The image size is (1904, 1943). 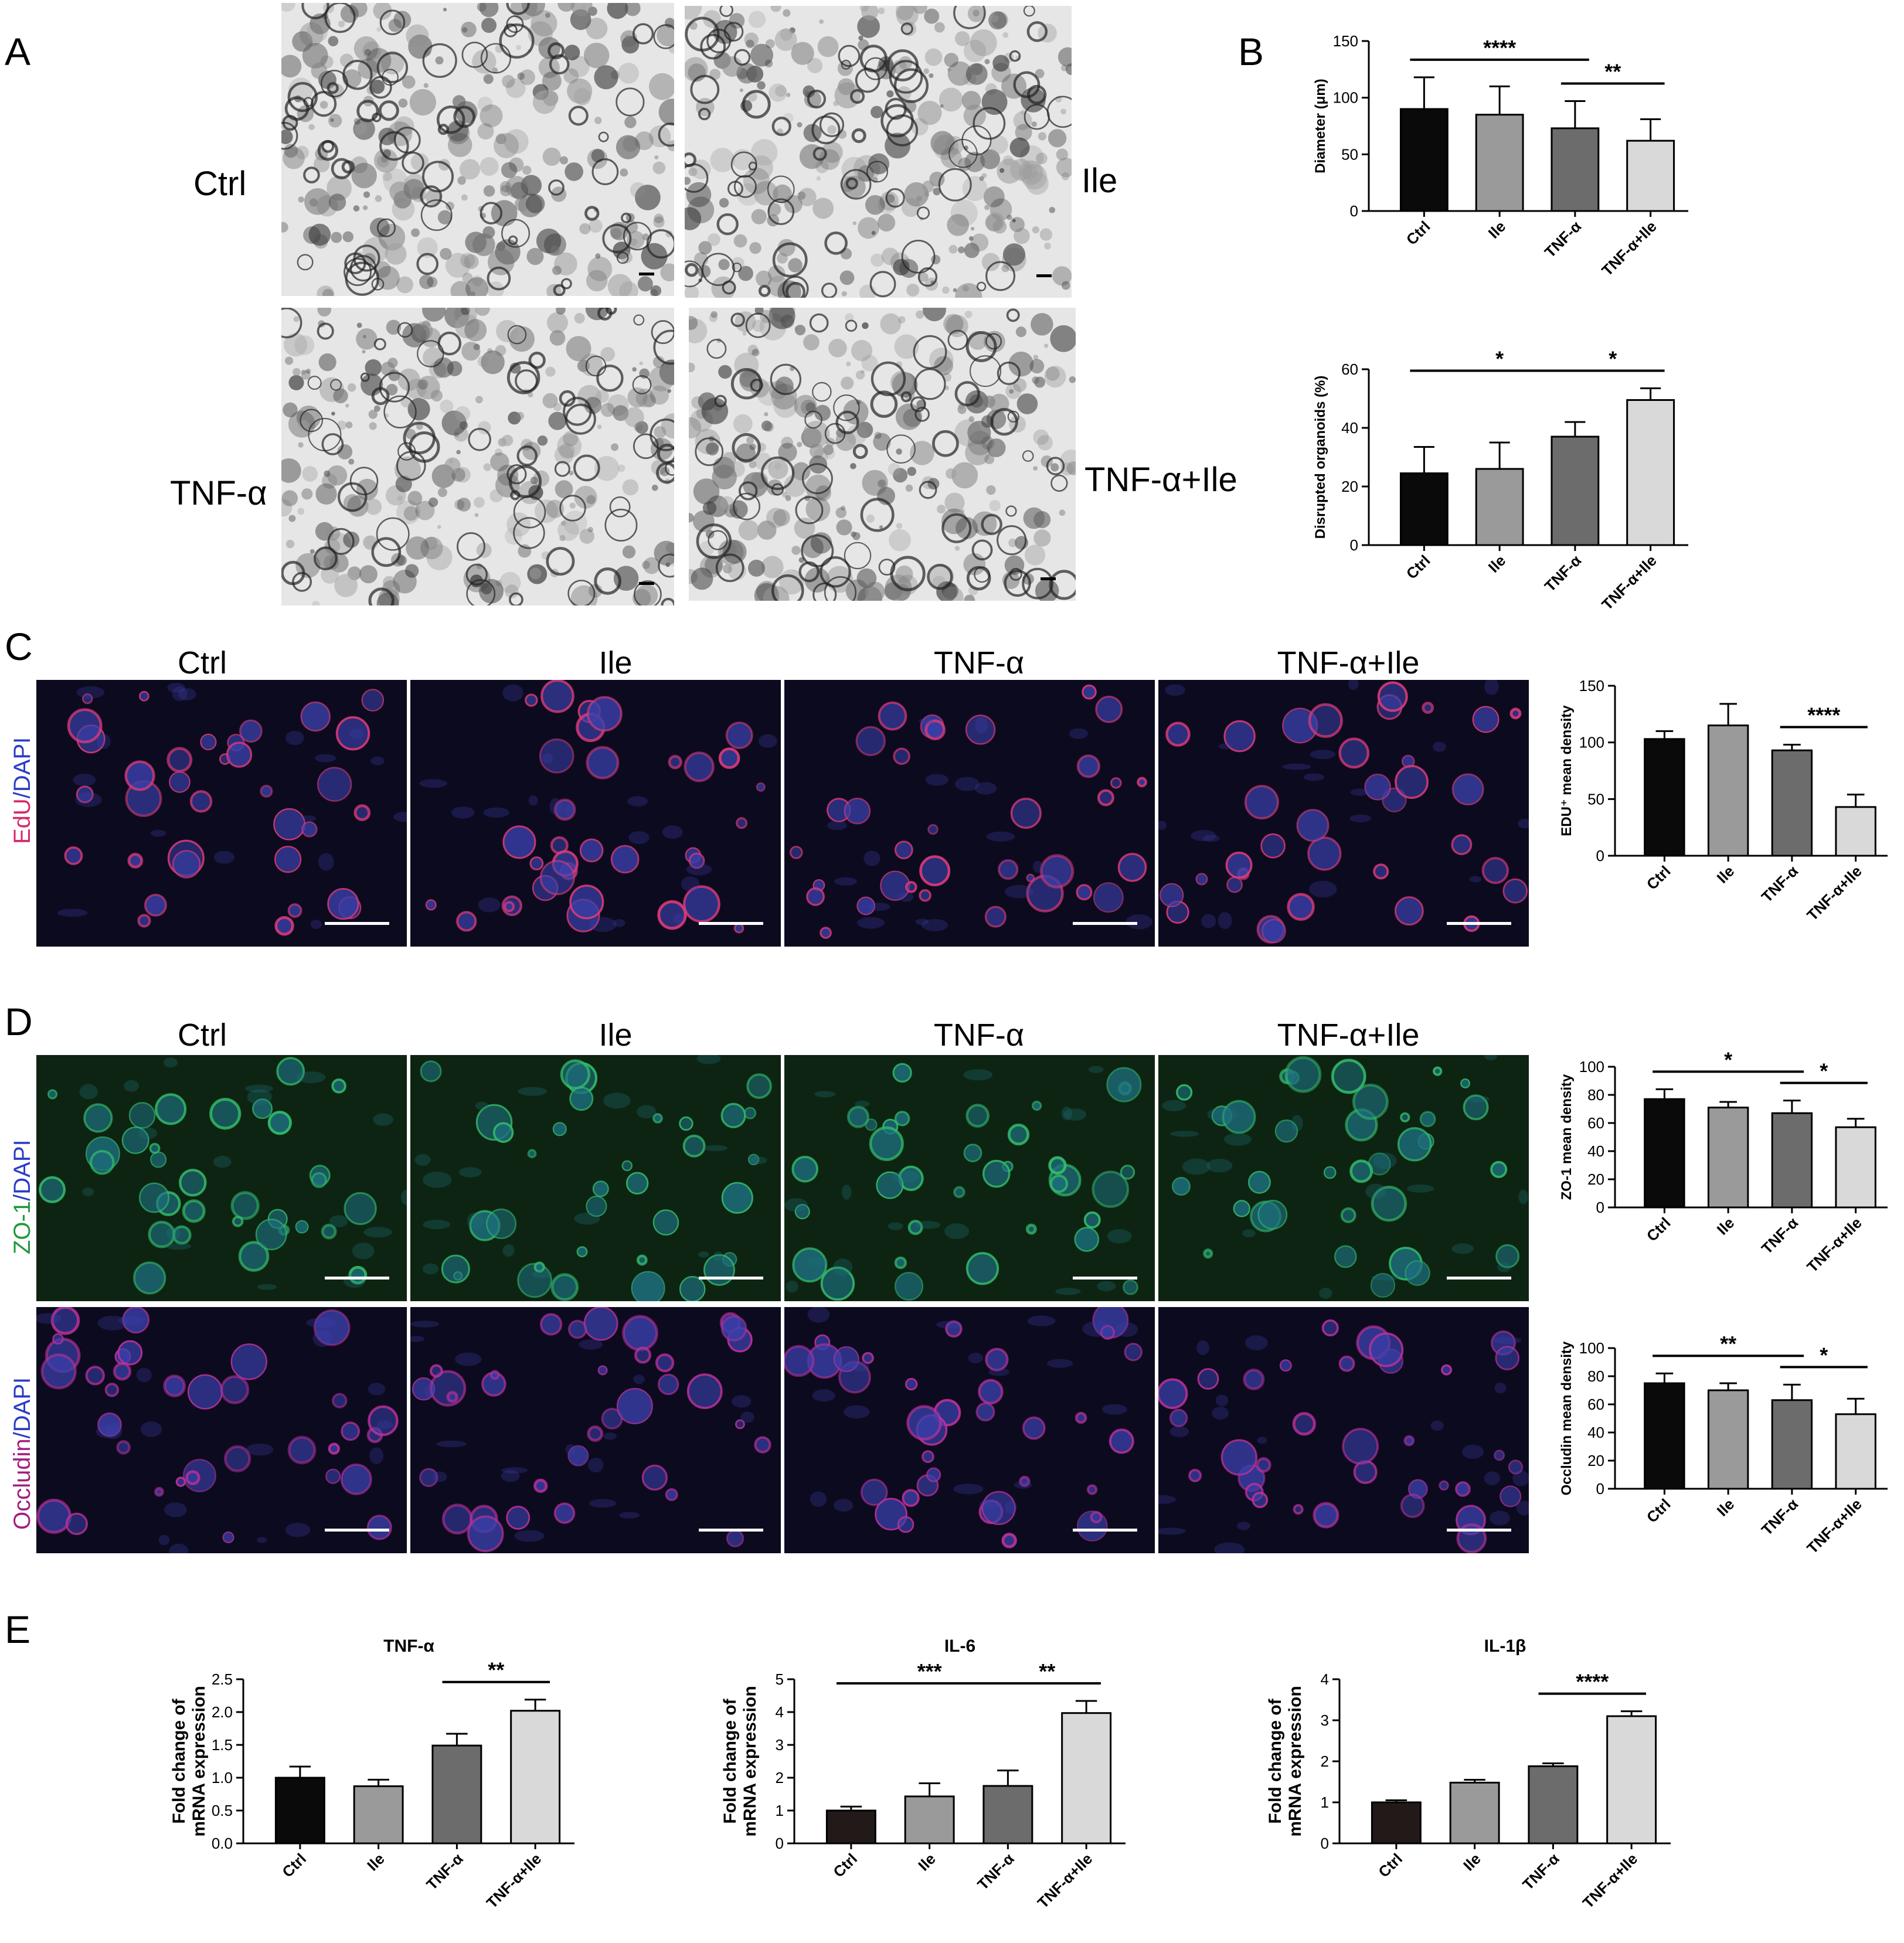 What do you see at coordinates (616, 663) in the screenshot?
I see `column-title-ile: Ile` at bounding box center [616, 663].